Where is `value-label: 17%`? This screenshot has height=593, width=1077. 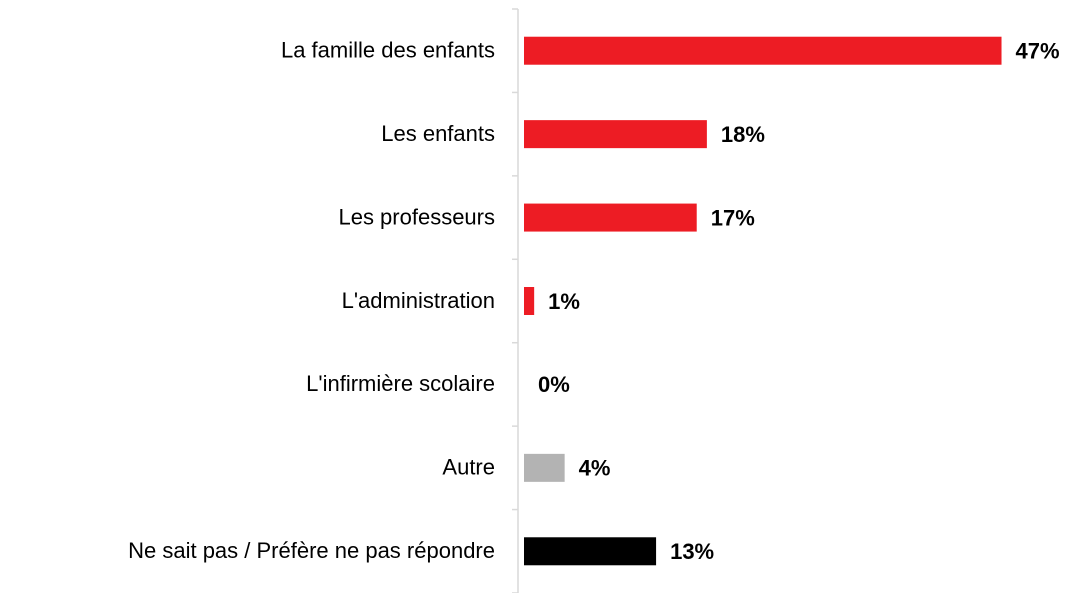
value-label: 17% is located at coordinates (733, 217).